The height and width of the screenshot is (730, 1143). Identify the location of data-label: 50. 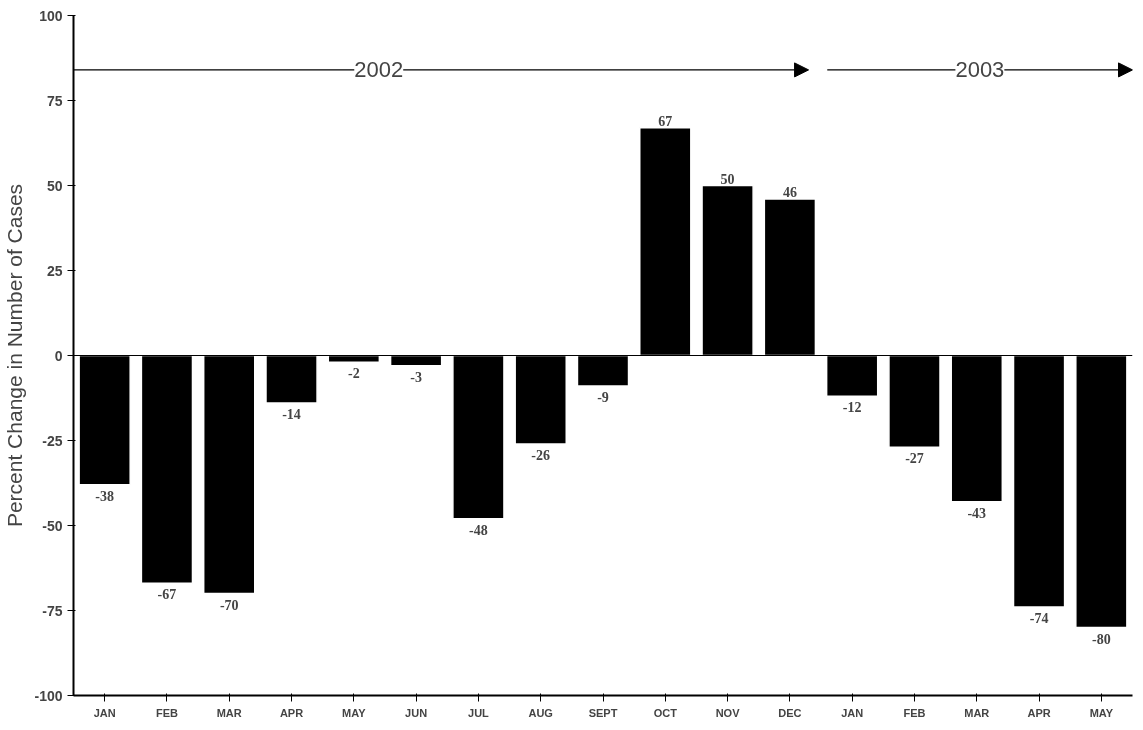
(727, 179).